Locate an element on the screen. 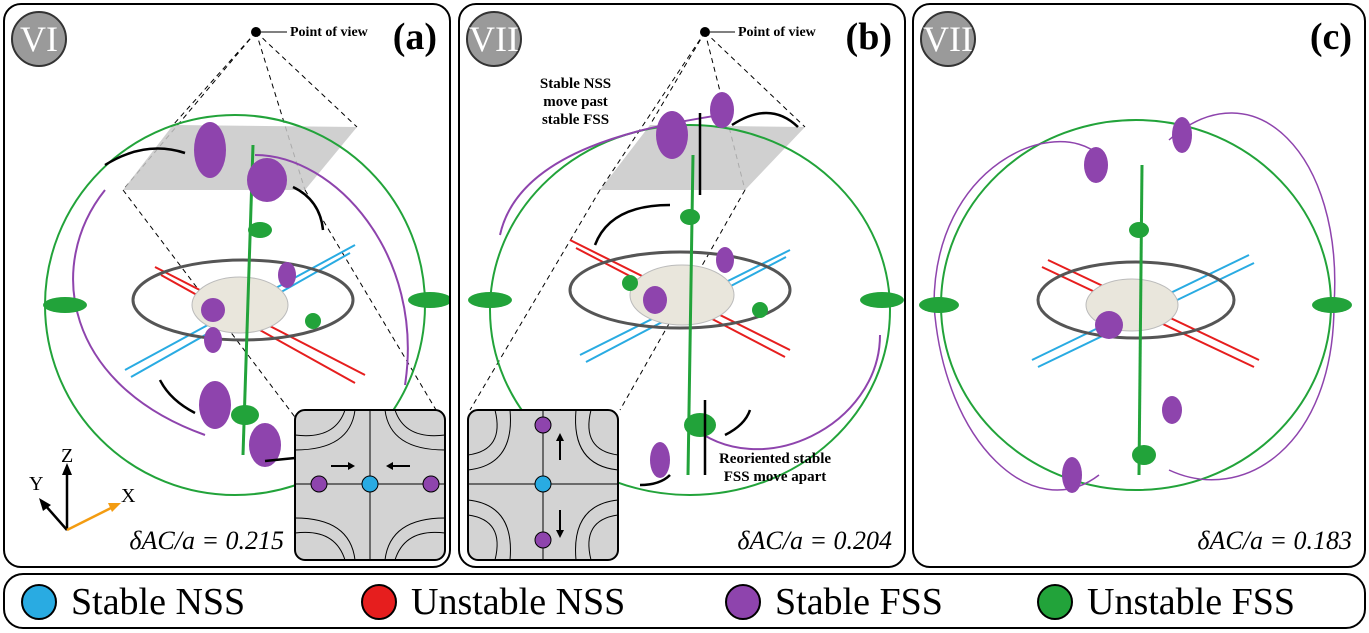 The width and height of the screenshot is (1369, 633). delta-value: δAC/a = 0.215 is located at coordinates (206, 540).